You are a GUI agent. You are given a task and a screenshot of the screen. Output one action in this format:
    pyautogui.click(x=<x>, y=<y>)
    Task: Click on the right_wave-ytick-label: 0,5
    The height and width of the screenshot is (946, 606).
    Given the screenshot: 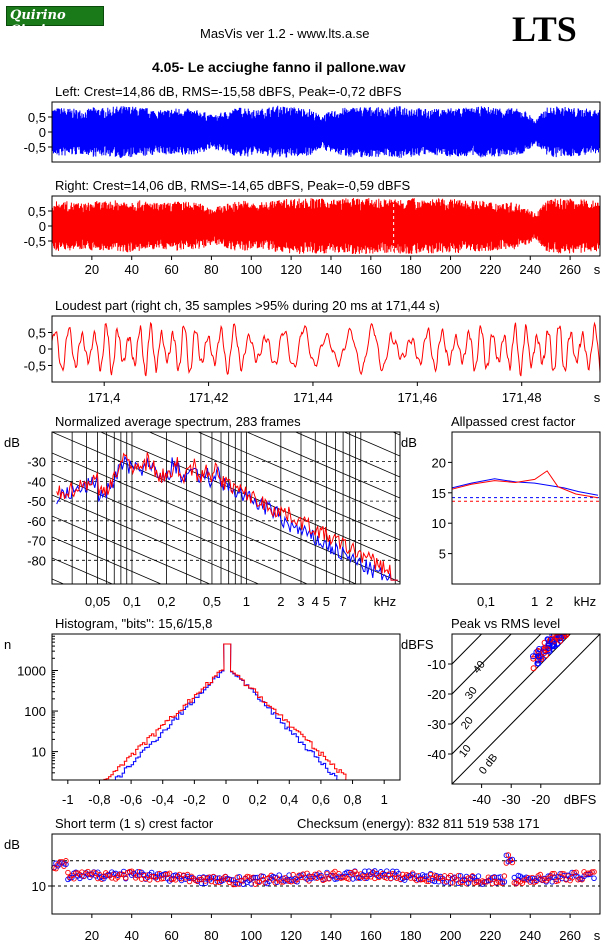 What is the action you would take?
    pyautogui.click(x=37, y=211)
    